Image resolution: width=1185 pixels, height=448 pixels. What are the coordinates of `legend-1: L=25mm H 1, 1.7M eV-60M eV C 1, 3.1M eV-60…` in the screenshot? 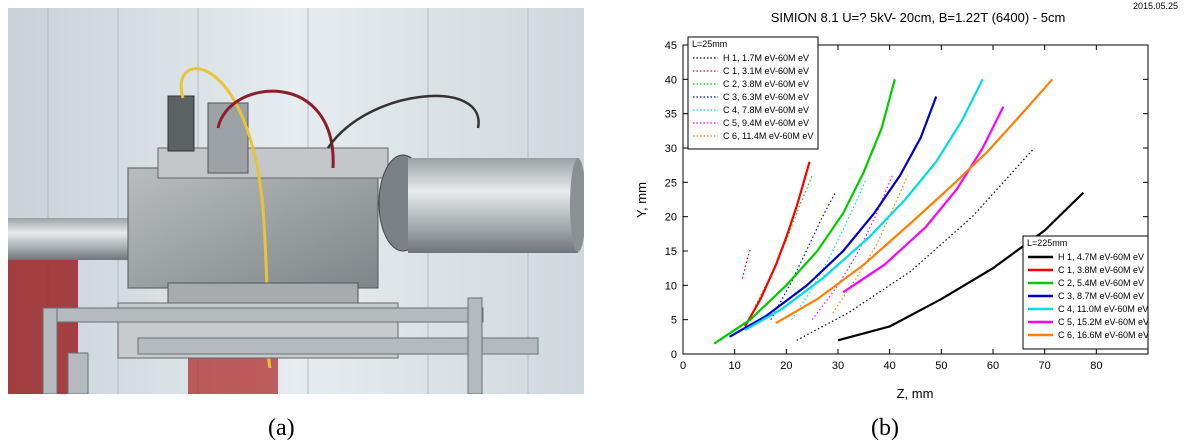 It's located at (753, 93).